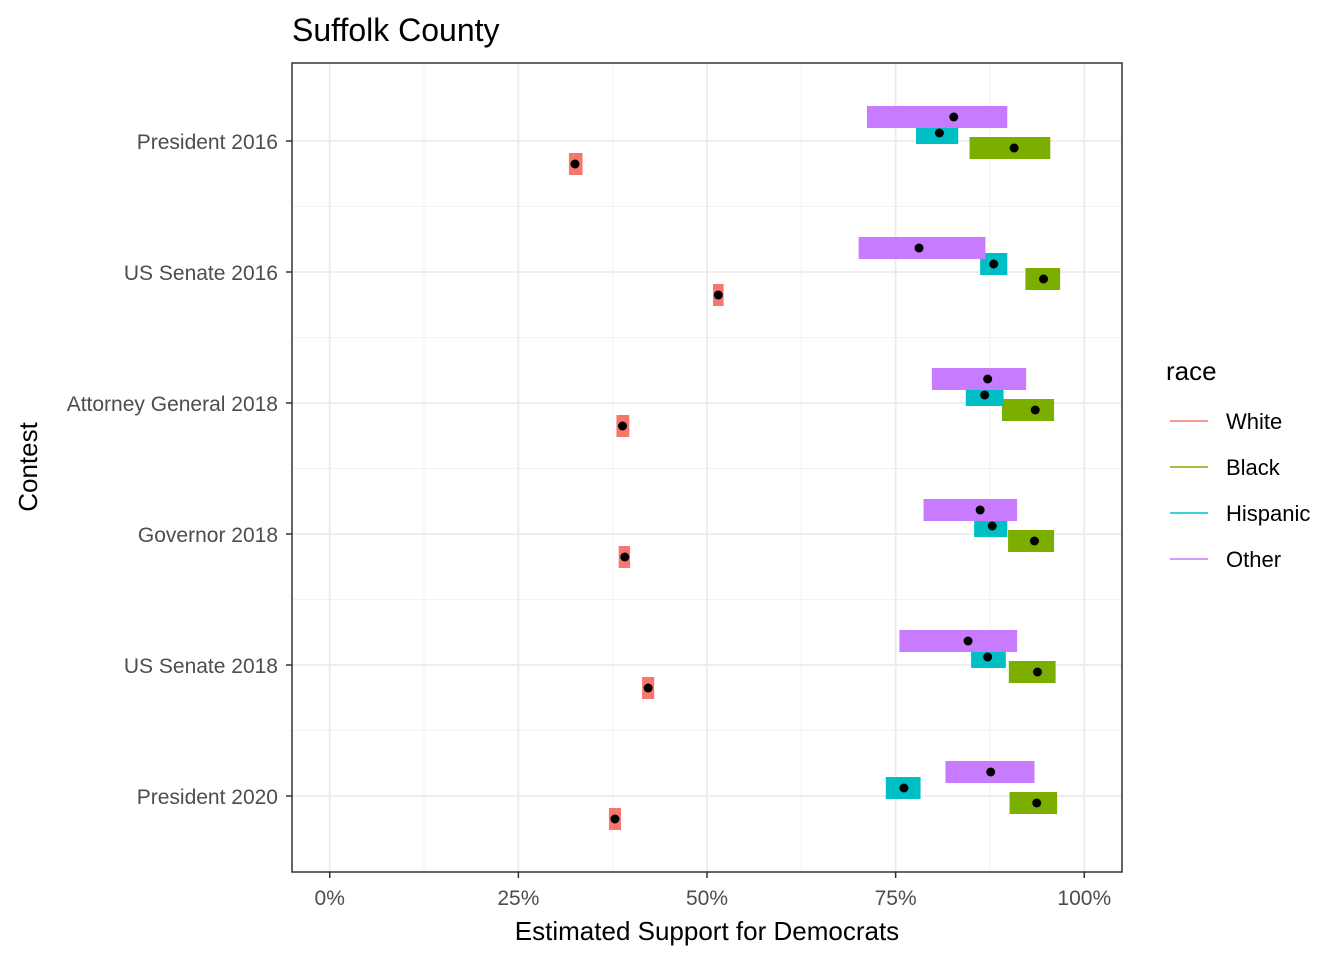 This screenshot has width=1344, height=960. Describe the element at coordinates (1253, 559) in the screenshot. I see `legend-label-other: Other` at that location.